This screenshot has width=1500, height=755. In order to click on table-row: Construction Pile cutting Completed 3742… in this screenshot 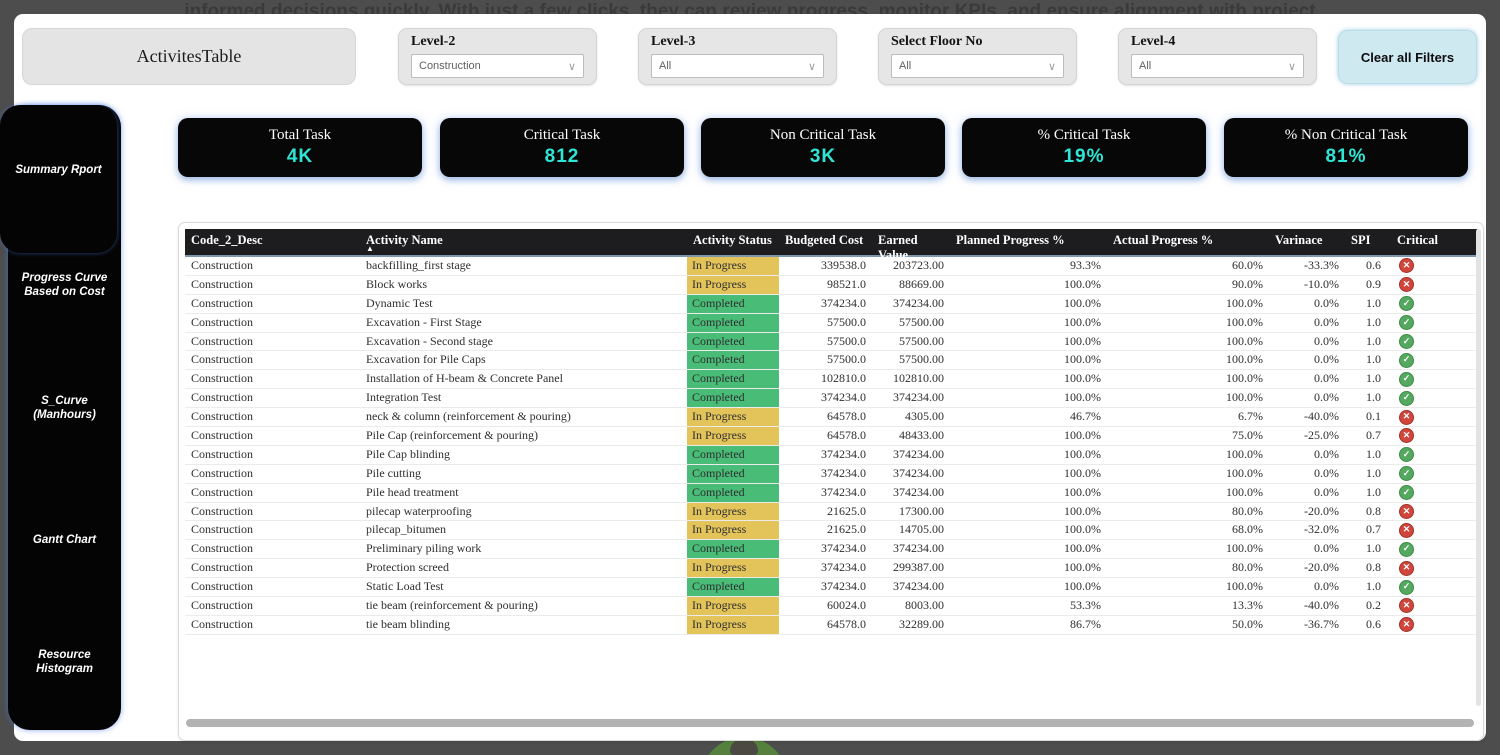, I will do `click(831, 474)`.